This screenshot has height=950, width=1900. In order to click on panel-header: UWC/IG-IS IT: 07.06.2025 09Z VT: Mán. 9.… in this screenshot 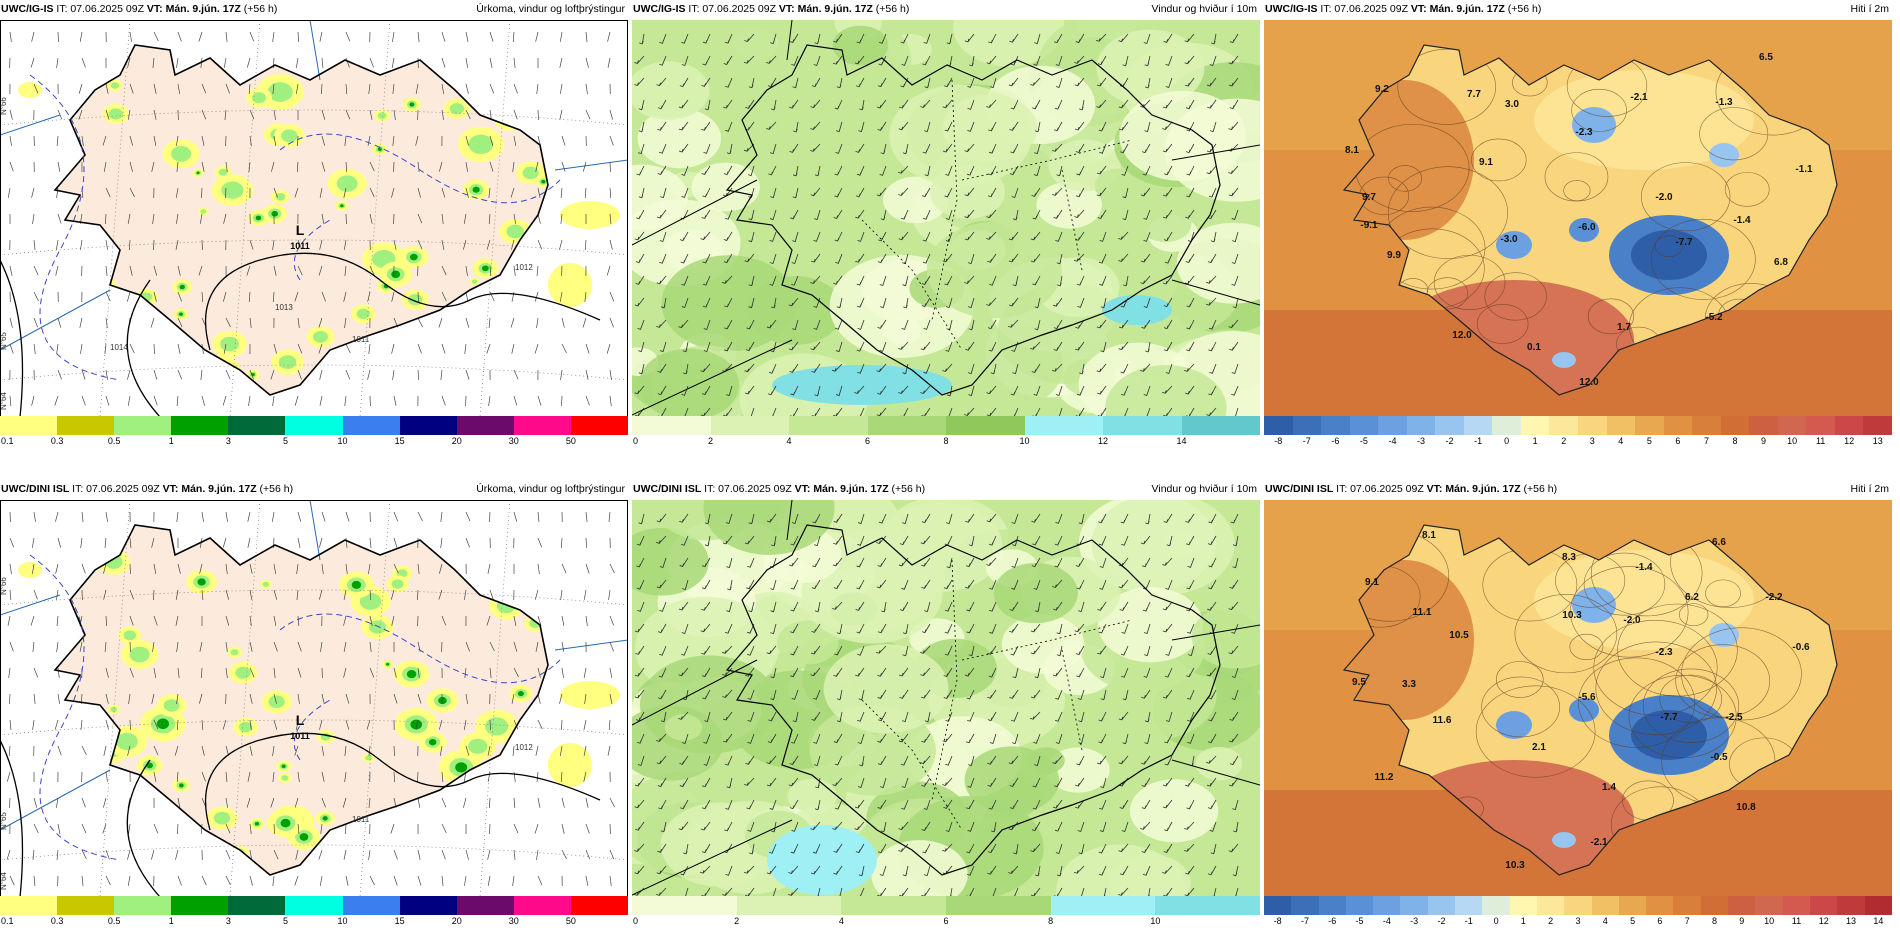, I will do `click(946, 10)`.